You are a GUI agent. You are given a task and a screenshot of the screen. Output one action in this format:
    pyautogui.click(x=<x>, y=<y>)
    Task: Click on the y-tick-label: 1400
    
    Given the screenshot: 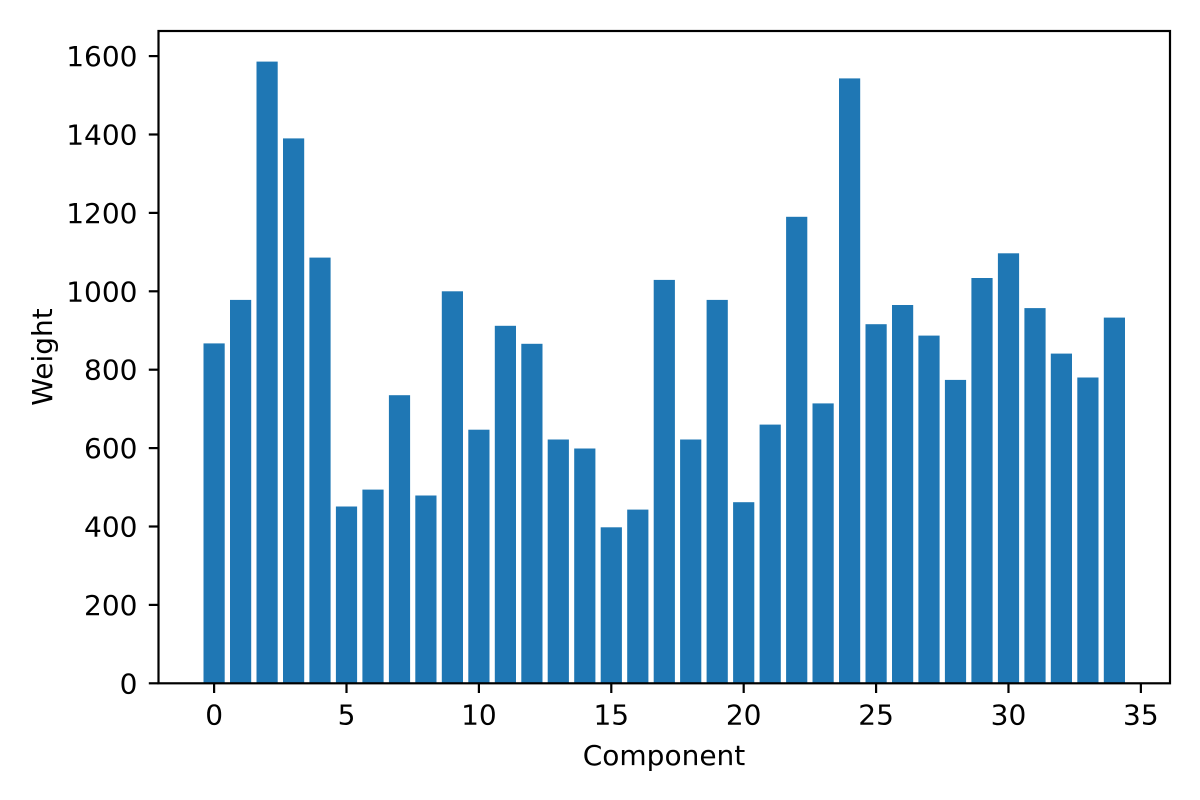 What is the action you would take?
    pyautogui.click(x=101, y=134)
    